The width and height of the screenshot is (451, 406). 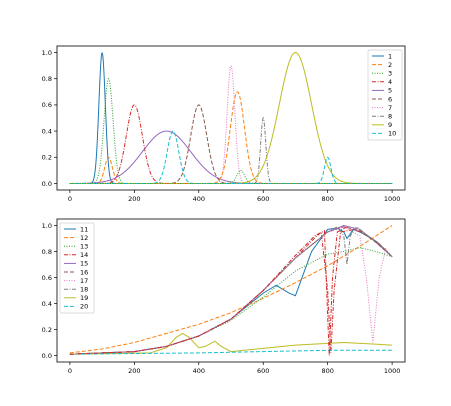 What do you see at coordinates (84, 281) in the screenshot?
I see `legend-entry: 17` at bounding box center [84, 281].